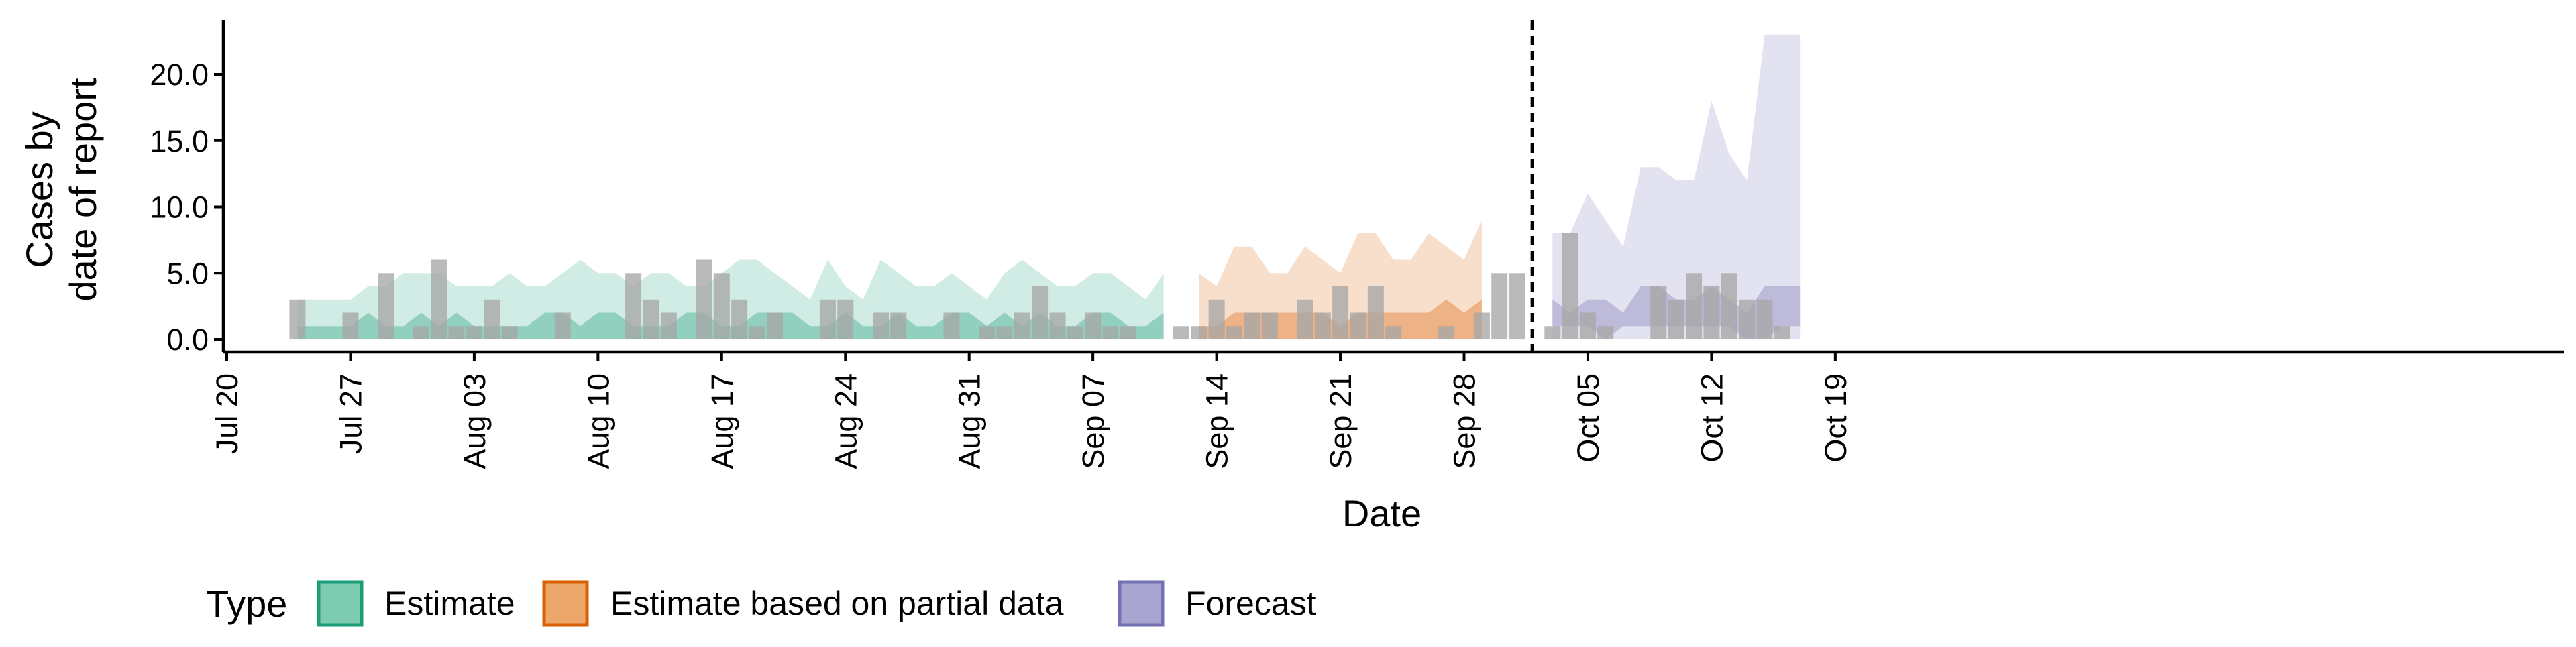 The height and width of the screenshot is (647, 2576). What do you see at coordinates (565, 603) in the screenshot?
I see `legend-key-partial` at bounding box center [565, 603].